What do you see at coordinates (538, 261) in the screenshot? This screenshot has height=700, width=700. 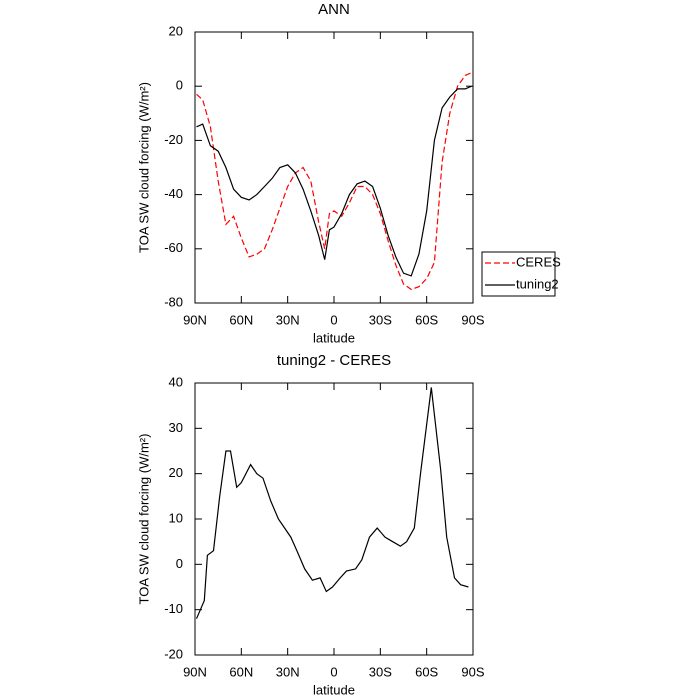 I see `legend-label: CERES` at bounding box center [538, 261].